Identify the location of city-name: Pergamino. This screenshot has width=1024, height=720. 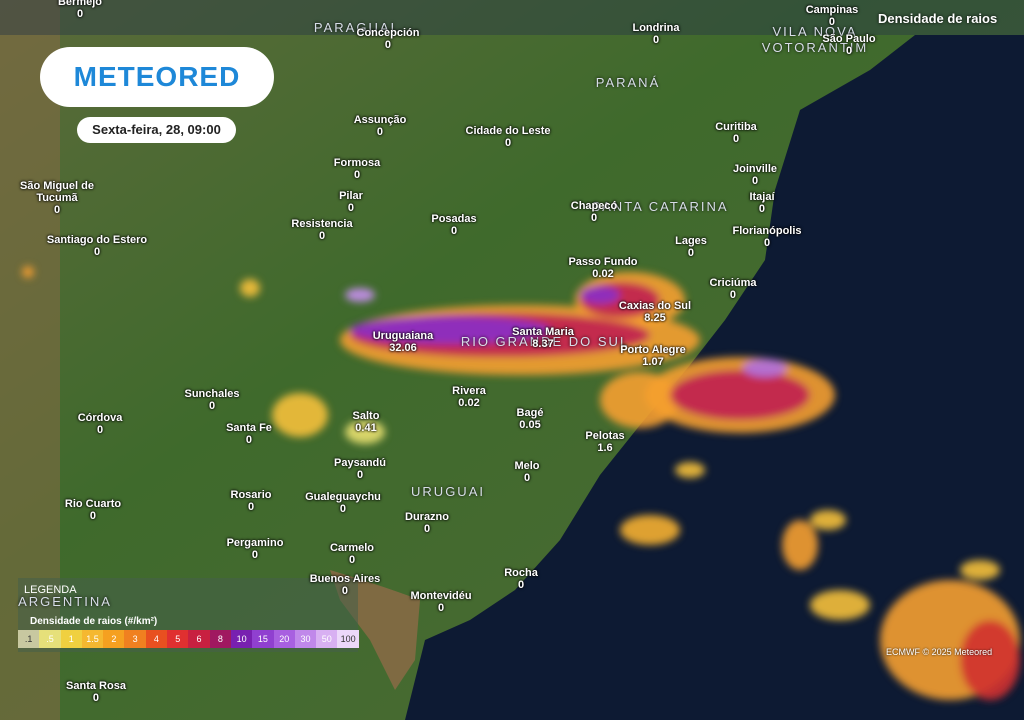
(255, 543).